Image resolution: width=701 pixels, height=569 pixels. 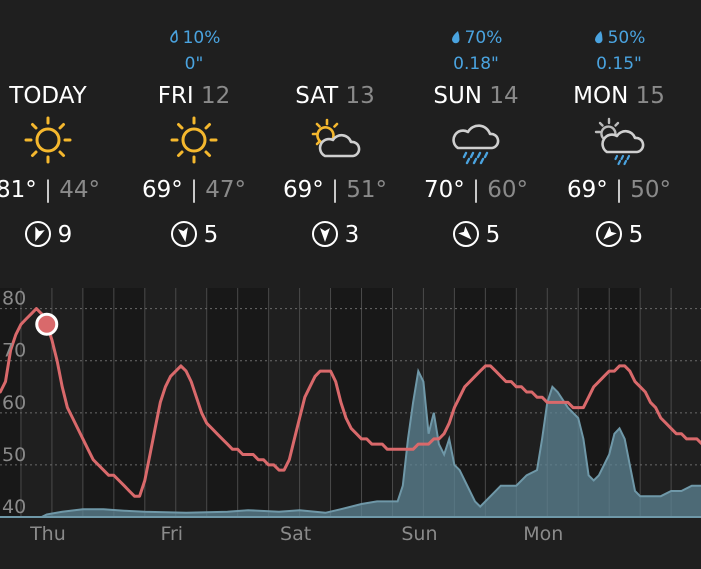 I want to click on day-label: TODAY, so click(x=48, y=96).